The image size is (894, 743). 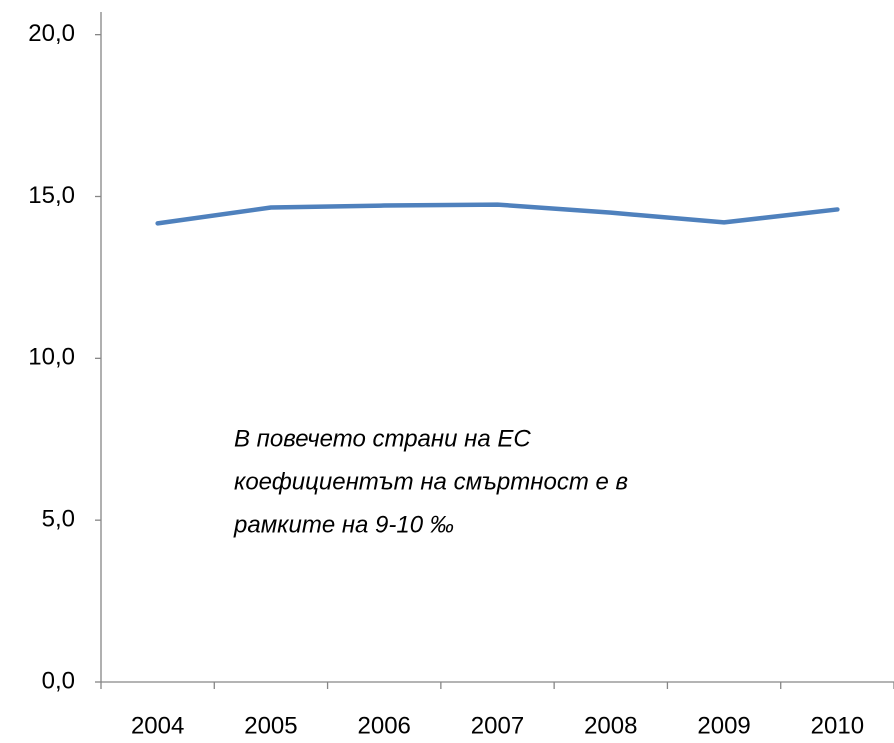 What do you see at coordinates (382, 438) in the screenshot?
I see `annotation: В повечето страни на ЕС` at bounding box center [382, 438].